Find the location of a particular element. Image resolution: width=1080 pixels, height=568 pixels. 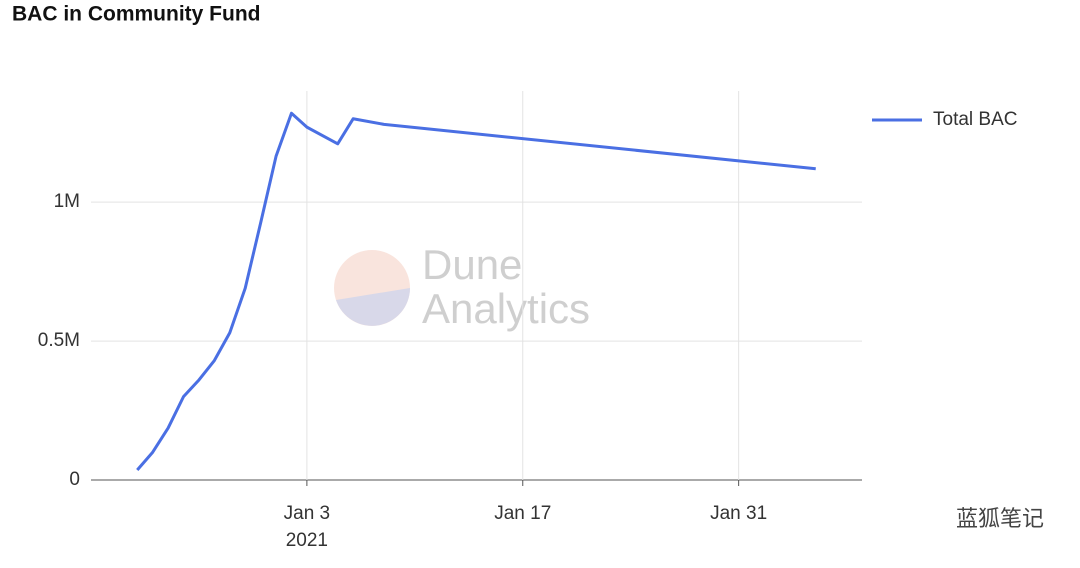

x-tick-label: Jan 17 is located at coordinates (522, 513).